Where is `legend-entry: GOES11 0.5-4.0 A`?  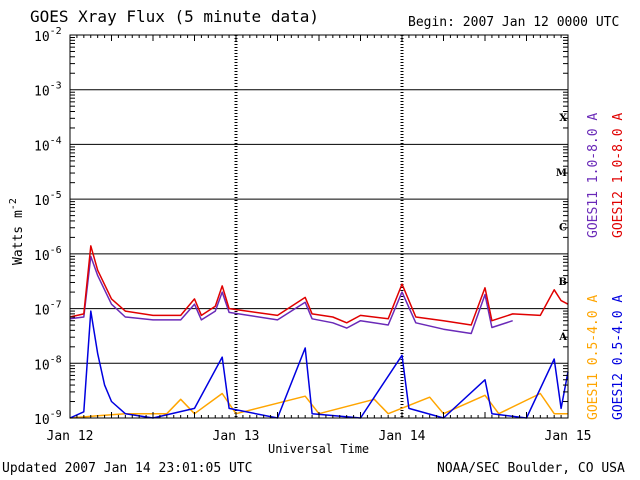
legend-entry: GOES11 0.5-4.0 A is located at coordinates (593, 357).